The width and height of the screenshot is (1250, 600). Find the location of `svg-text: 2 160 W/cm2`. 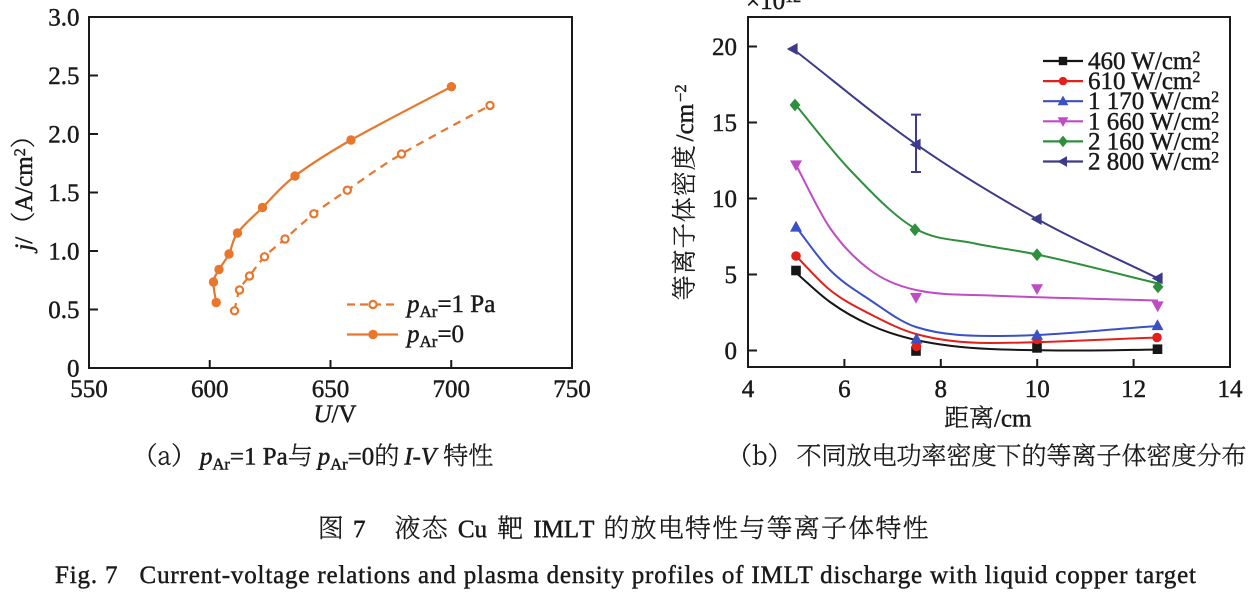

svg-text: 2 160 W/cm2 is located at coordinates (1153, 141).